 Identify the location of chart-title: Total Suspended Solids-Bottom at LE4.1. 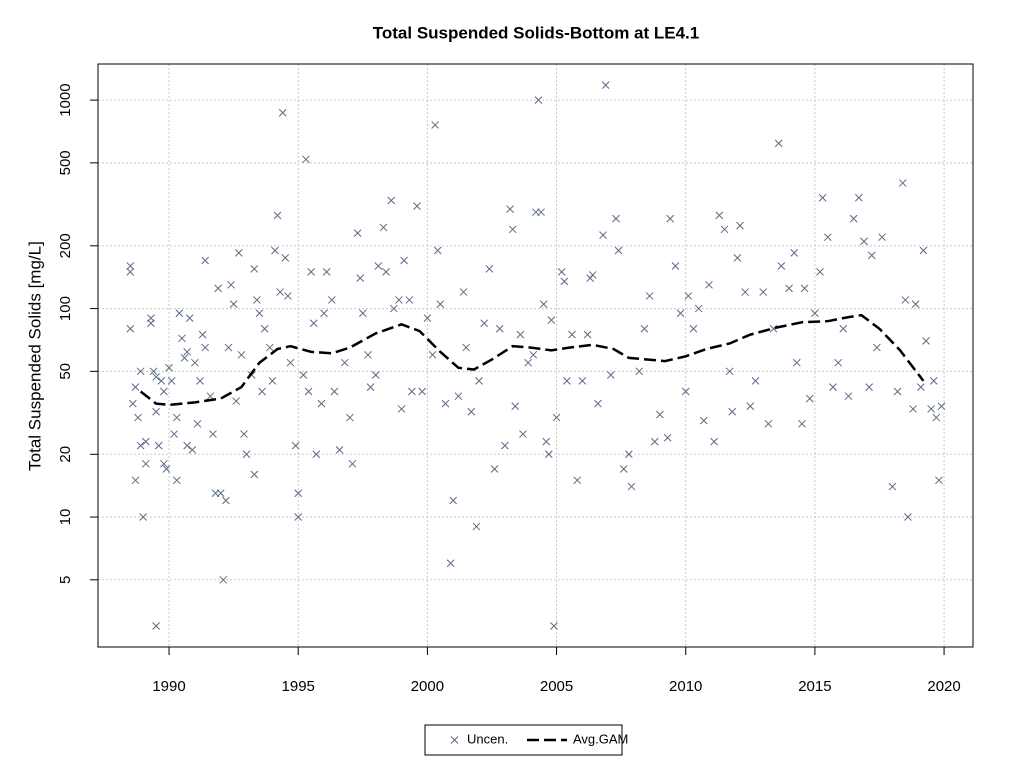
(536, 32).